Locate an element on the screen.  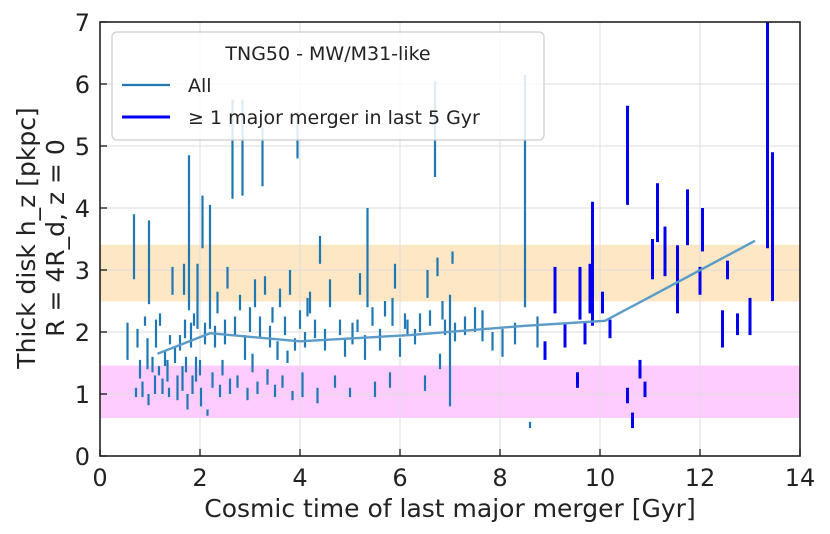
y-tick-label: 3 is located at coordinates (82, 271).